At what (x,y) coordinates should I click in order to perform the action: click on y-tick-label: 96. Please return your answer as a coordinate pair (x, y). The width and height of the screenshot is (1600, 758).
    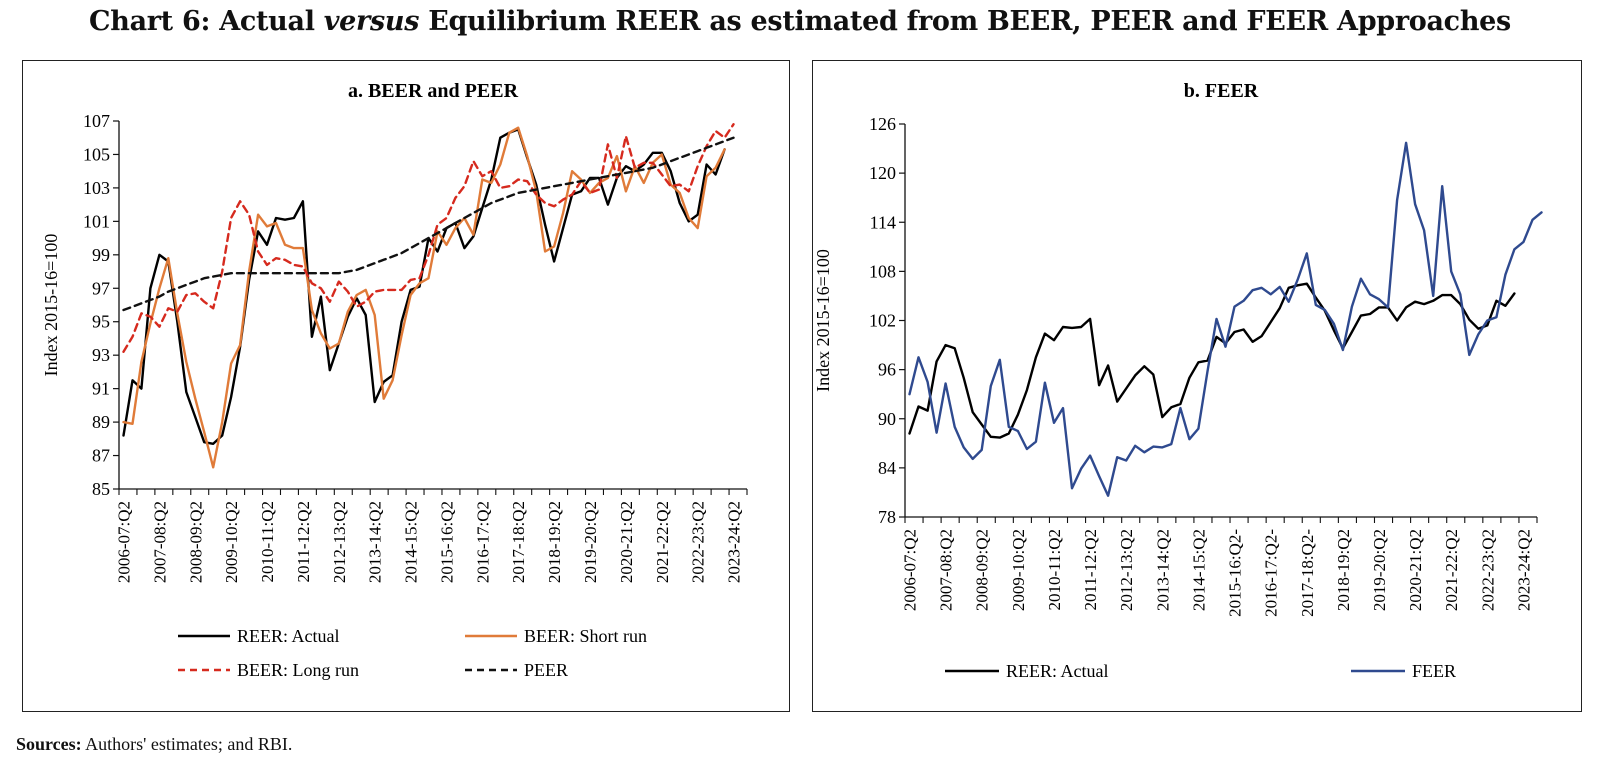
    Looking at the image, I should click on (887, 370).